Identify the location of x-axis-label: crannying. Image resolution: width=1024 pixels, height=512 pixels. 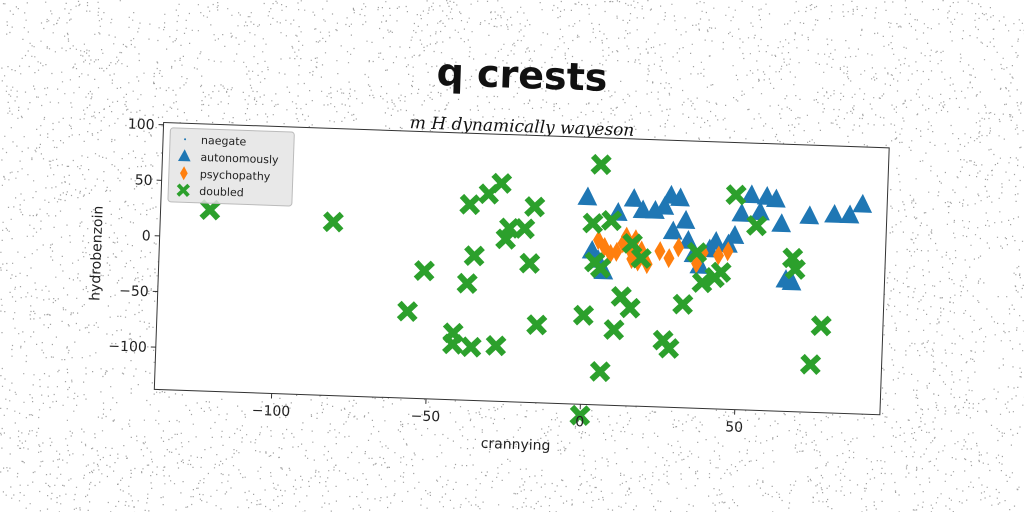
(515, 445).